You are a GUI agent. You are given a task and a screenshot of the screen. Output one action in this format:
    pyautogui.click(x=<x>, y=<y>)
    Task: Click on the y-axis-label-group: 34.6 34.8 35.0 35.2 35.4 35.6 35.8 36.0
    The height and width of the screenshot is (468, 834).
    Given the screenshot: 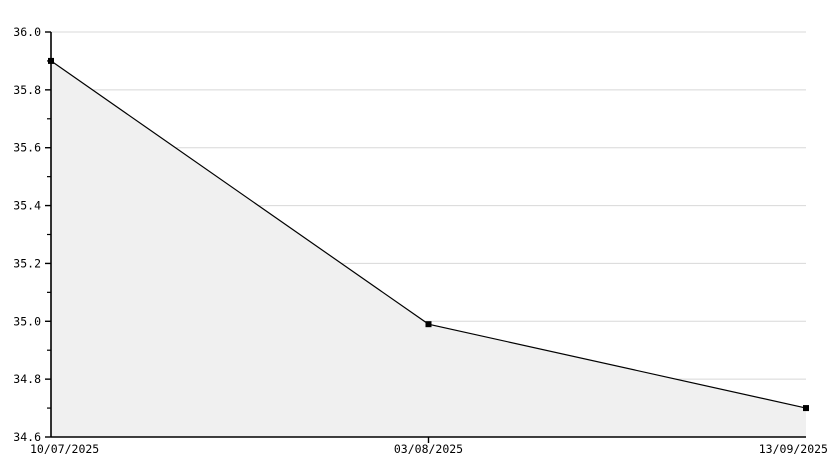 What is the action you would take?
    pyautogui.click(x=27, y=234)
    